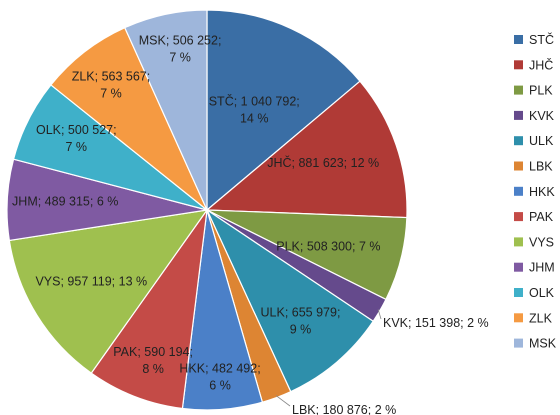 Image resolution: width=560 pixels, height=415 pixels. What do you see at coordinates (165, 110) in the screenshot?
I see `pie-slice-msk` at bounding box center [165, 110].